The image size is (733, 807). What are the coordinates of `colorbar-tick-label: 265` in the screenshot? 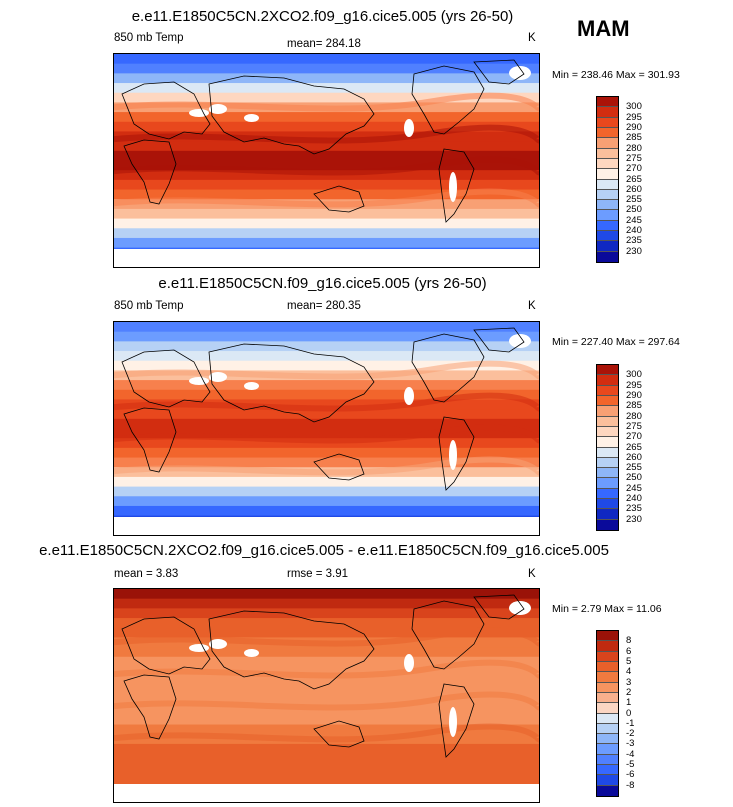 It's located at (634, 179).